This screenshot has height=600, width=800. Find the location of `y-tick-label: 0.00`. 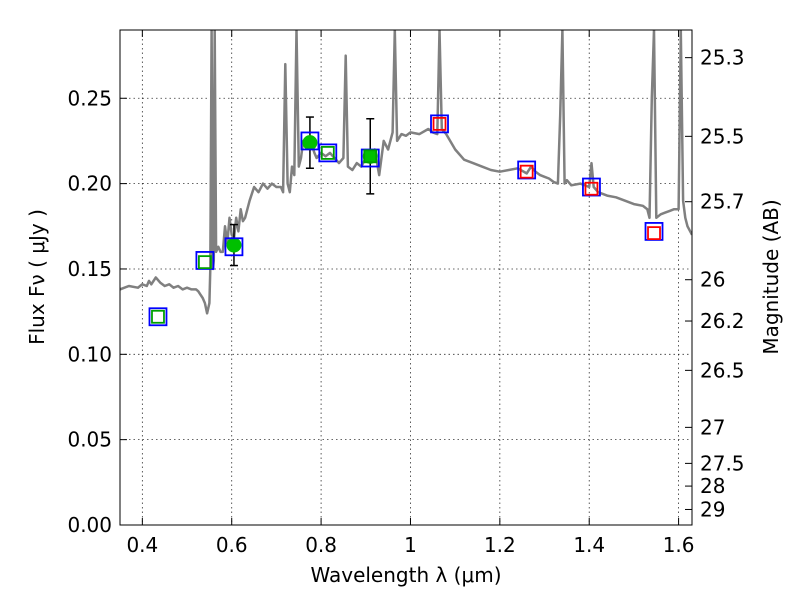

y-tick-label: 0.00 is located at coordinates (89, 525).